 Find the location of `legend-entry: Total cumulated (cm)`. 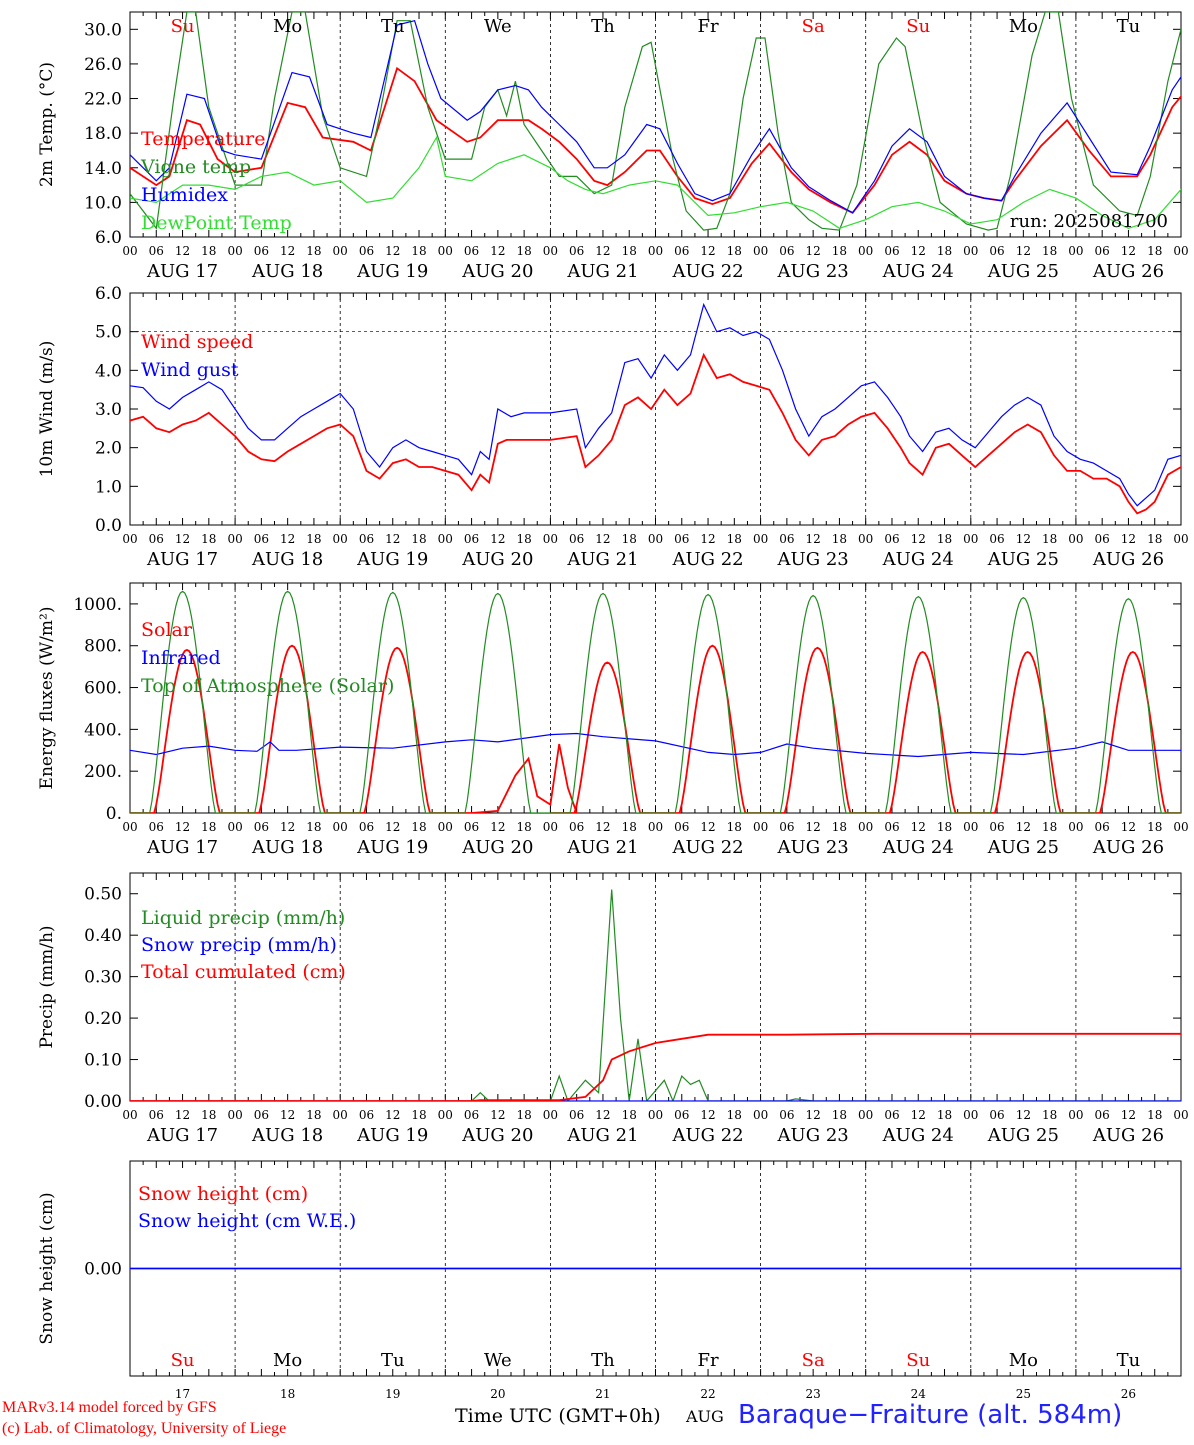

legend-entry: Total cumulated (cm) is located at coordinates (243, 972).